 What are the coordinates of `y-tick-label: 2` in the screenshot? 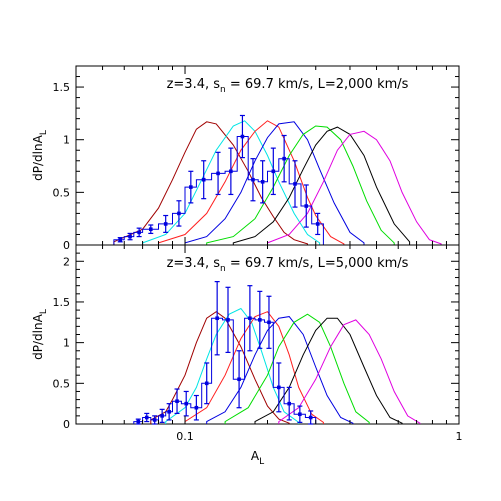 It's located at (66, 261).